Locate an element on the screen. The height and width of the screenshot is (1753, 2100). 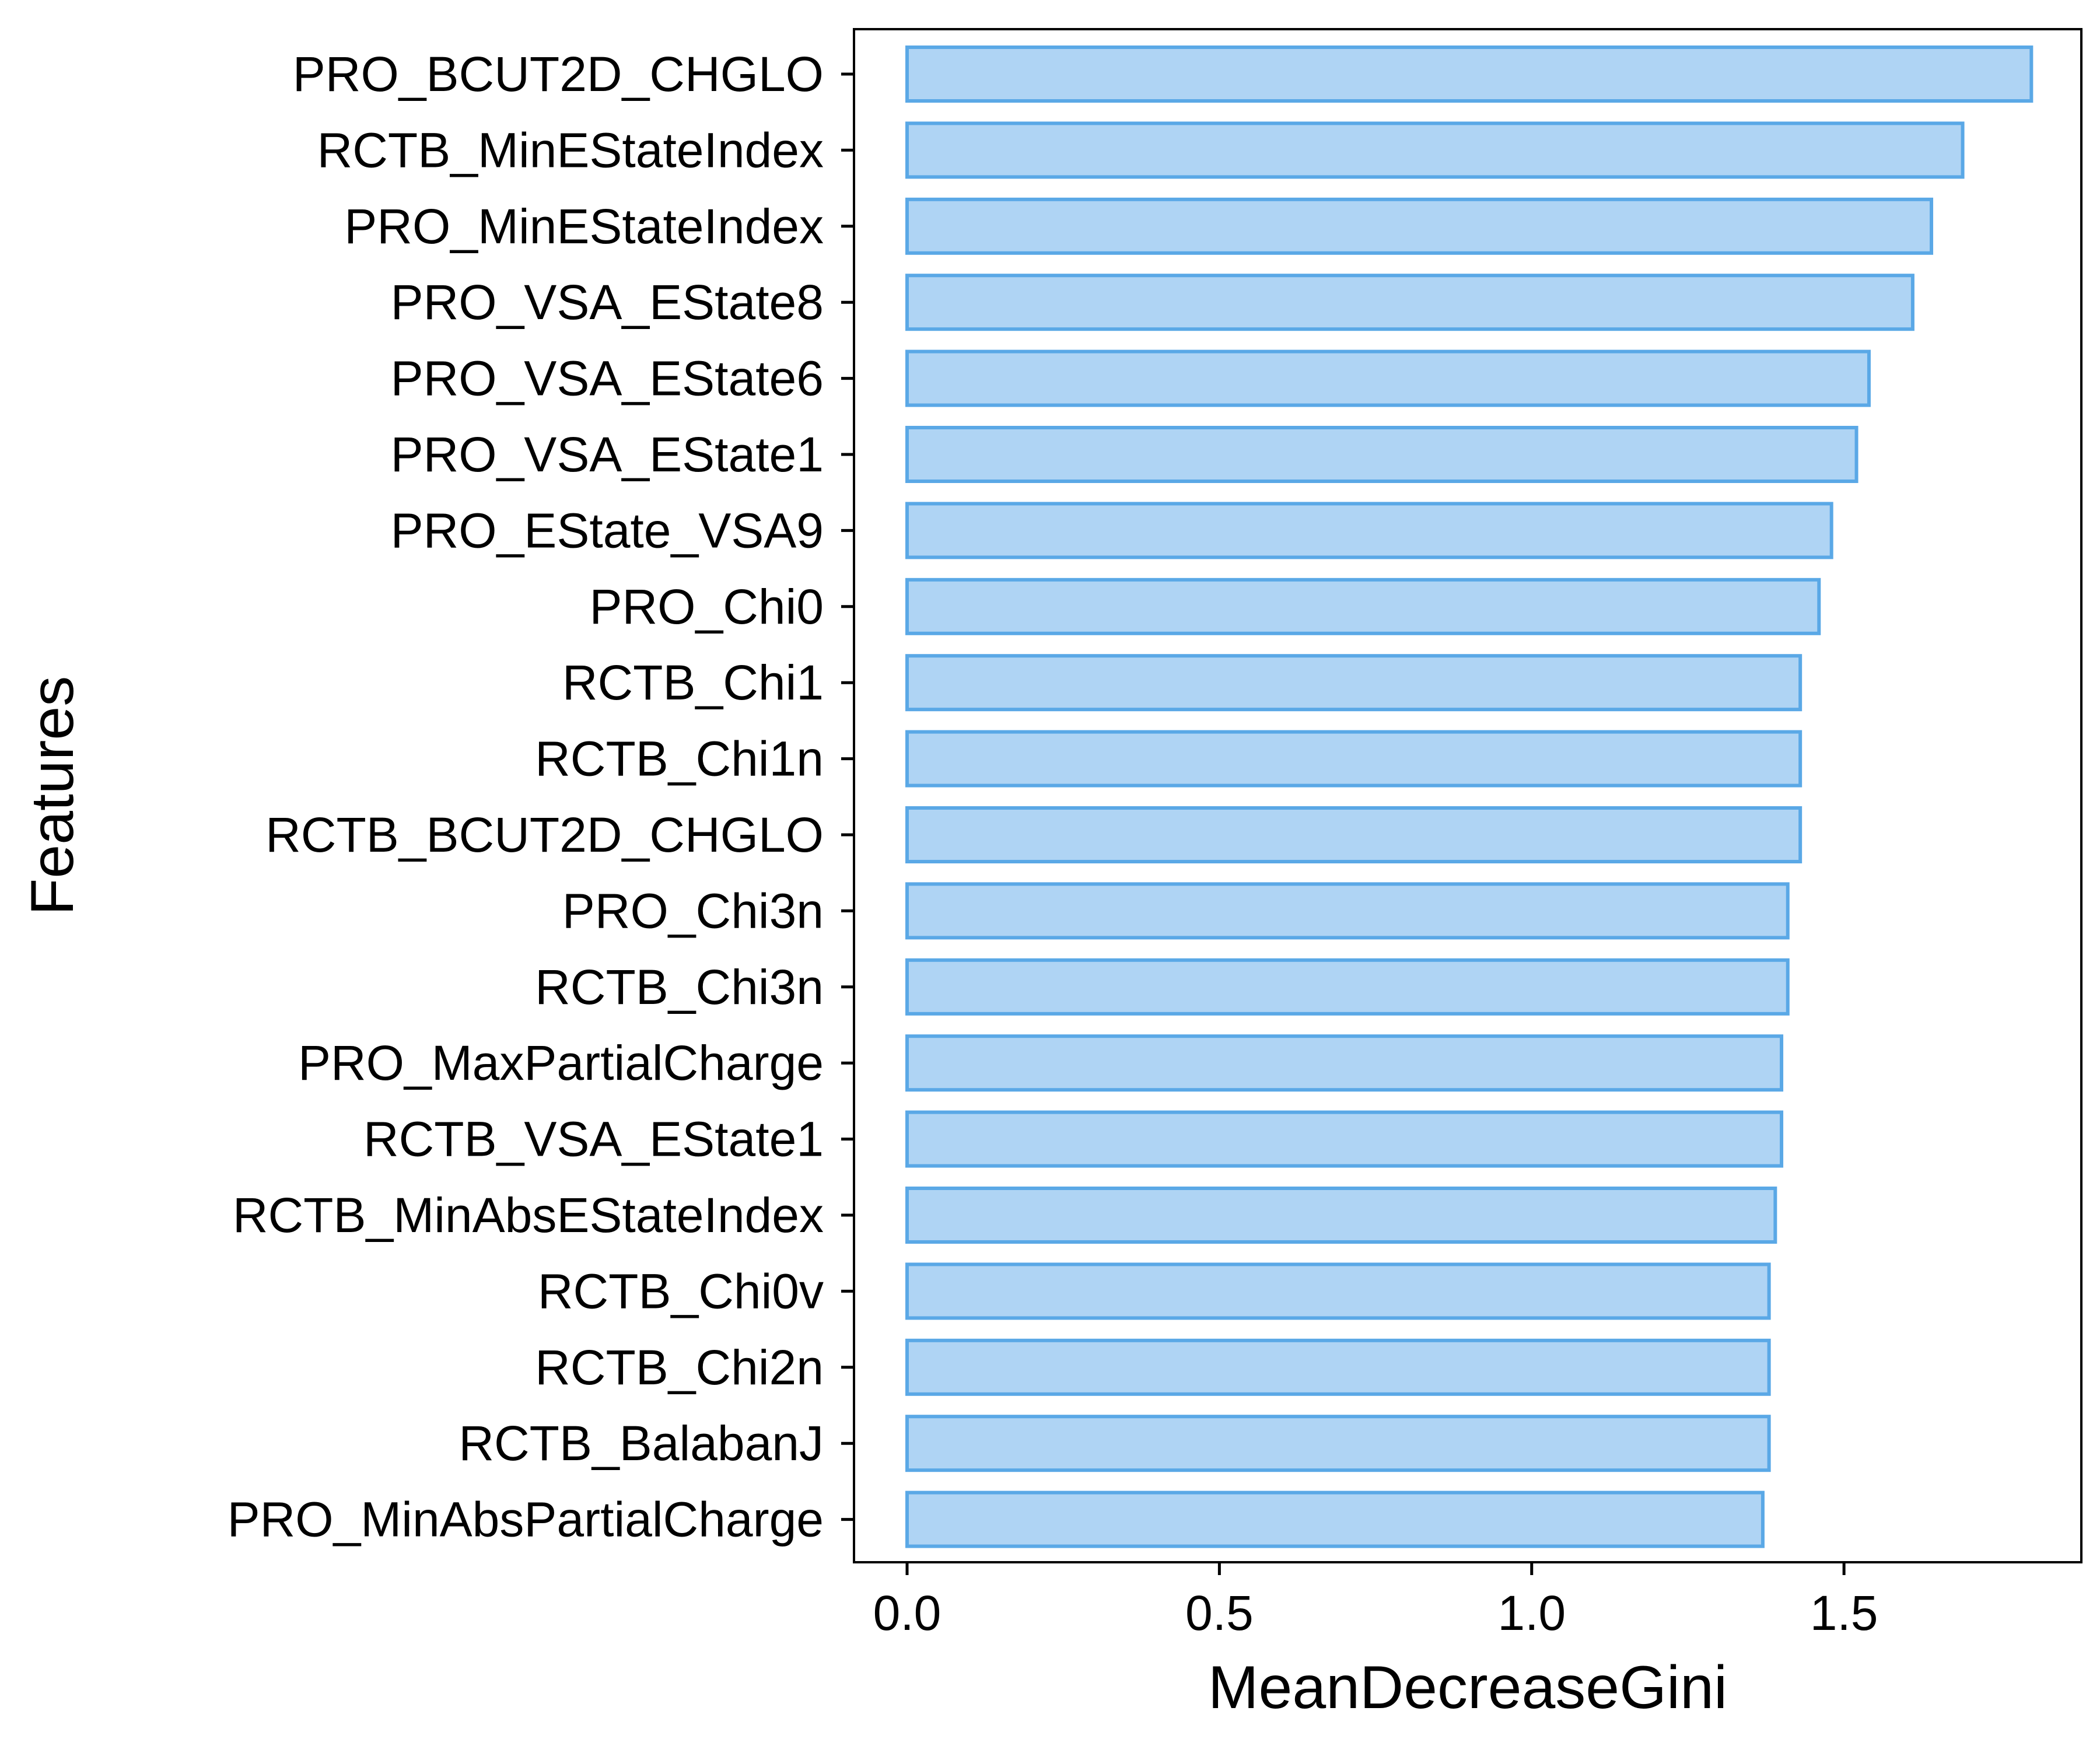
y-tick-label: PRO_MaxPartialCharge is located at coordinates (561, 1062).